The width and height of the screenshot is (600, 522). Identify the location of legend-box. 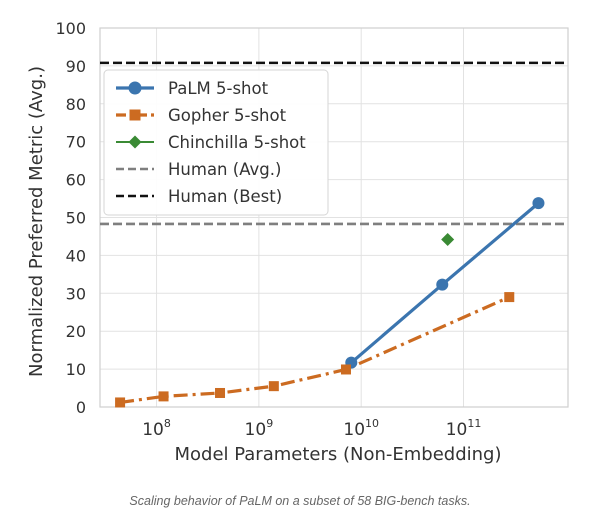
(216, 142).